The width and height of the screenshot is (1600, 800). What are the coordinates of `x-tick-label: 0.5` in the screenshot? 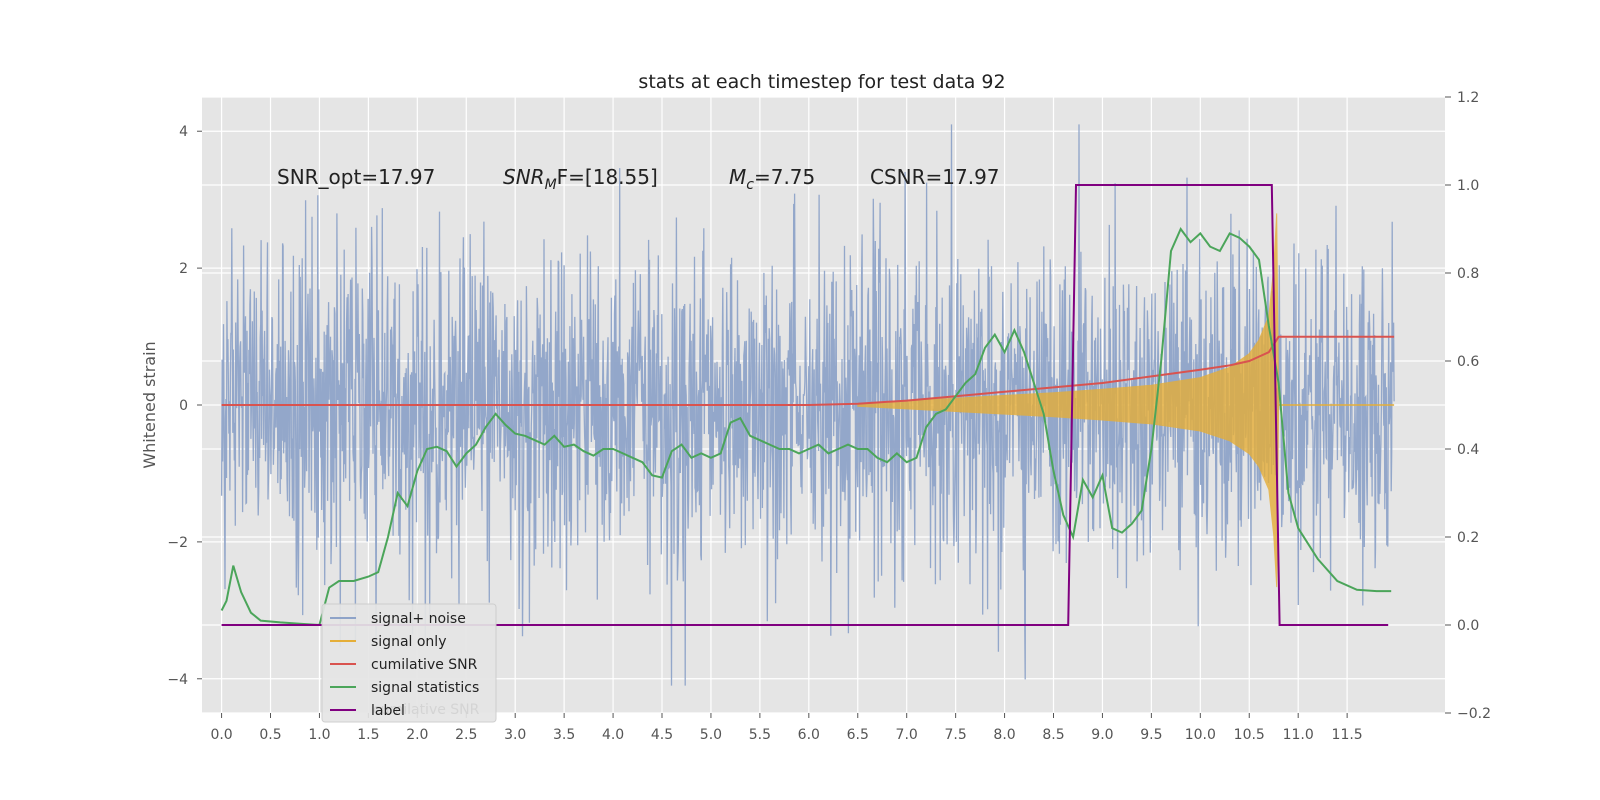 It's located at (270, 735).